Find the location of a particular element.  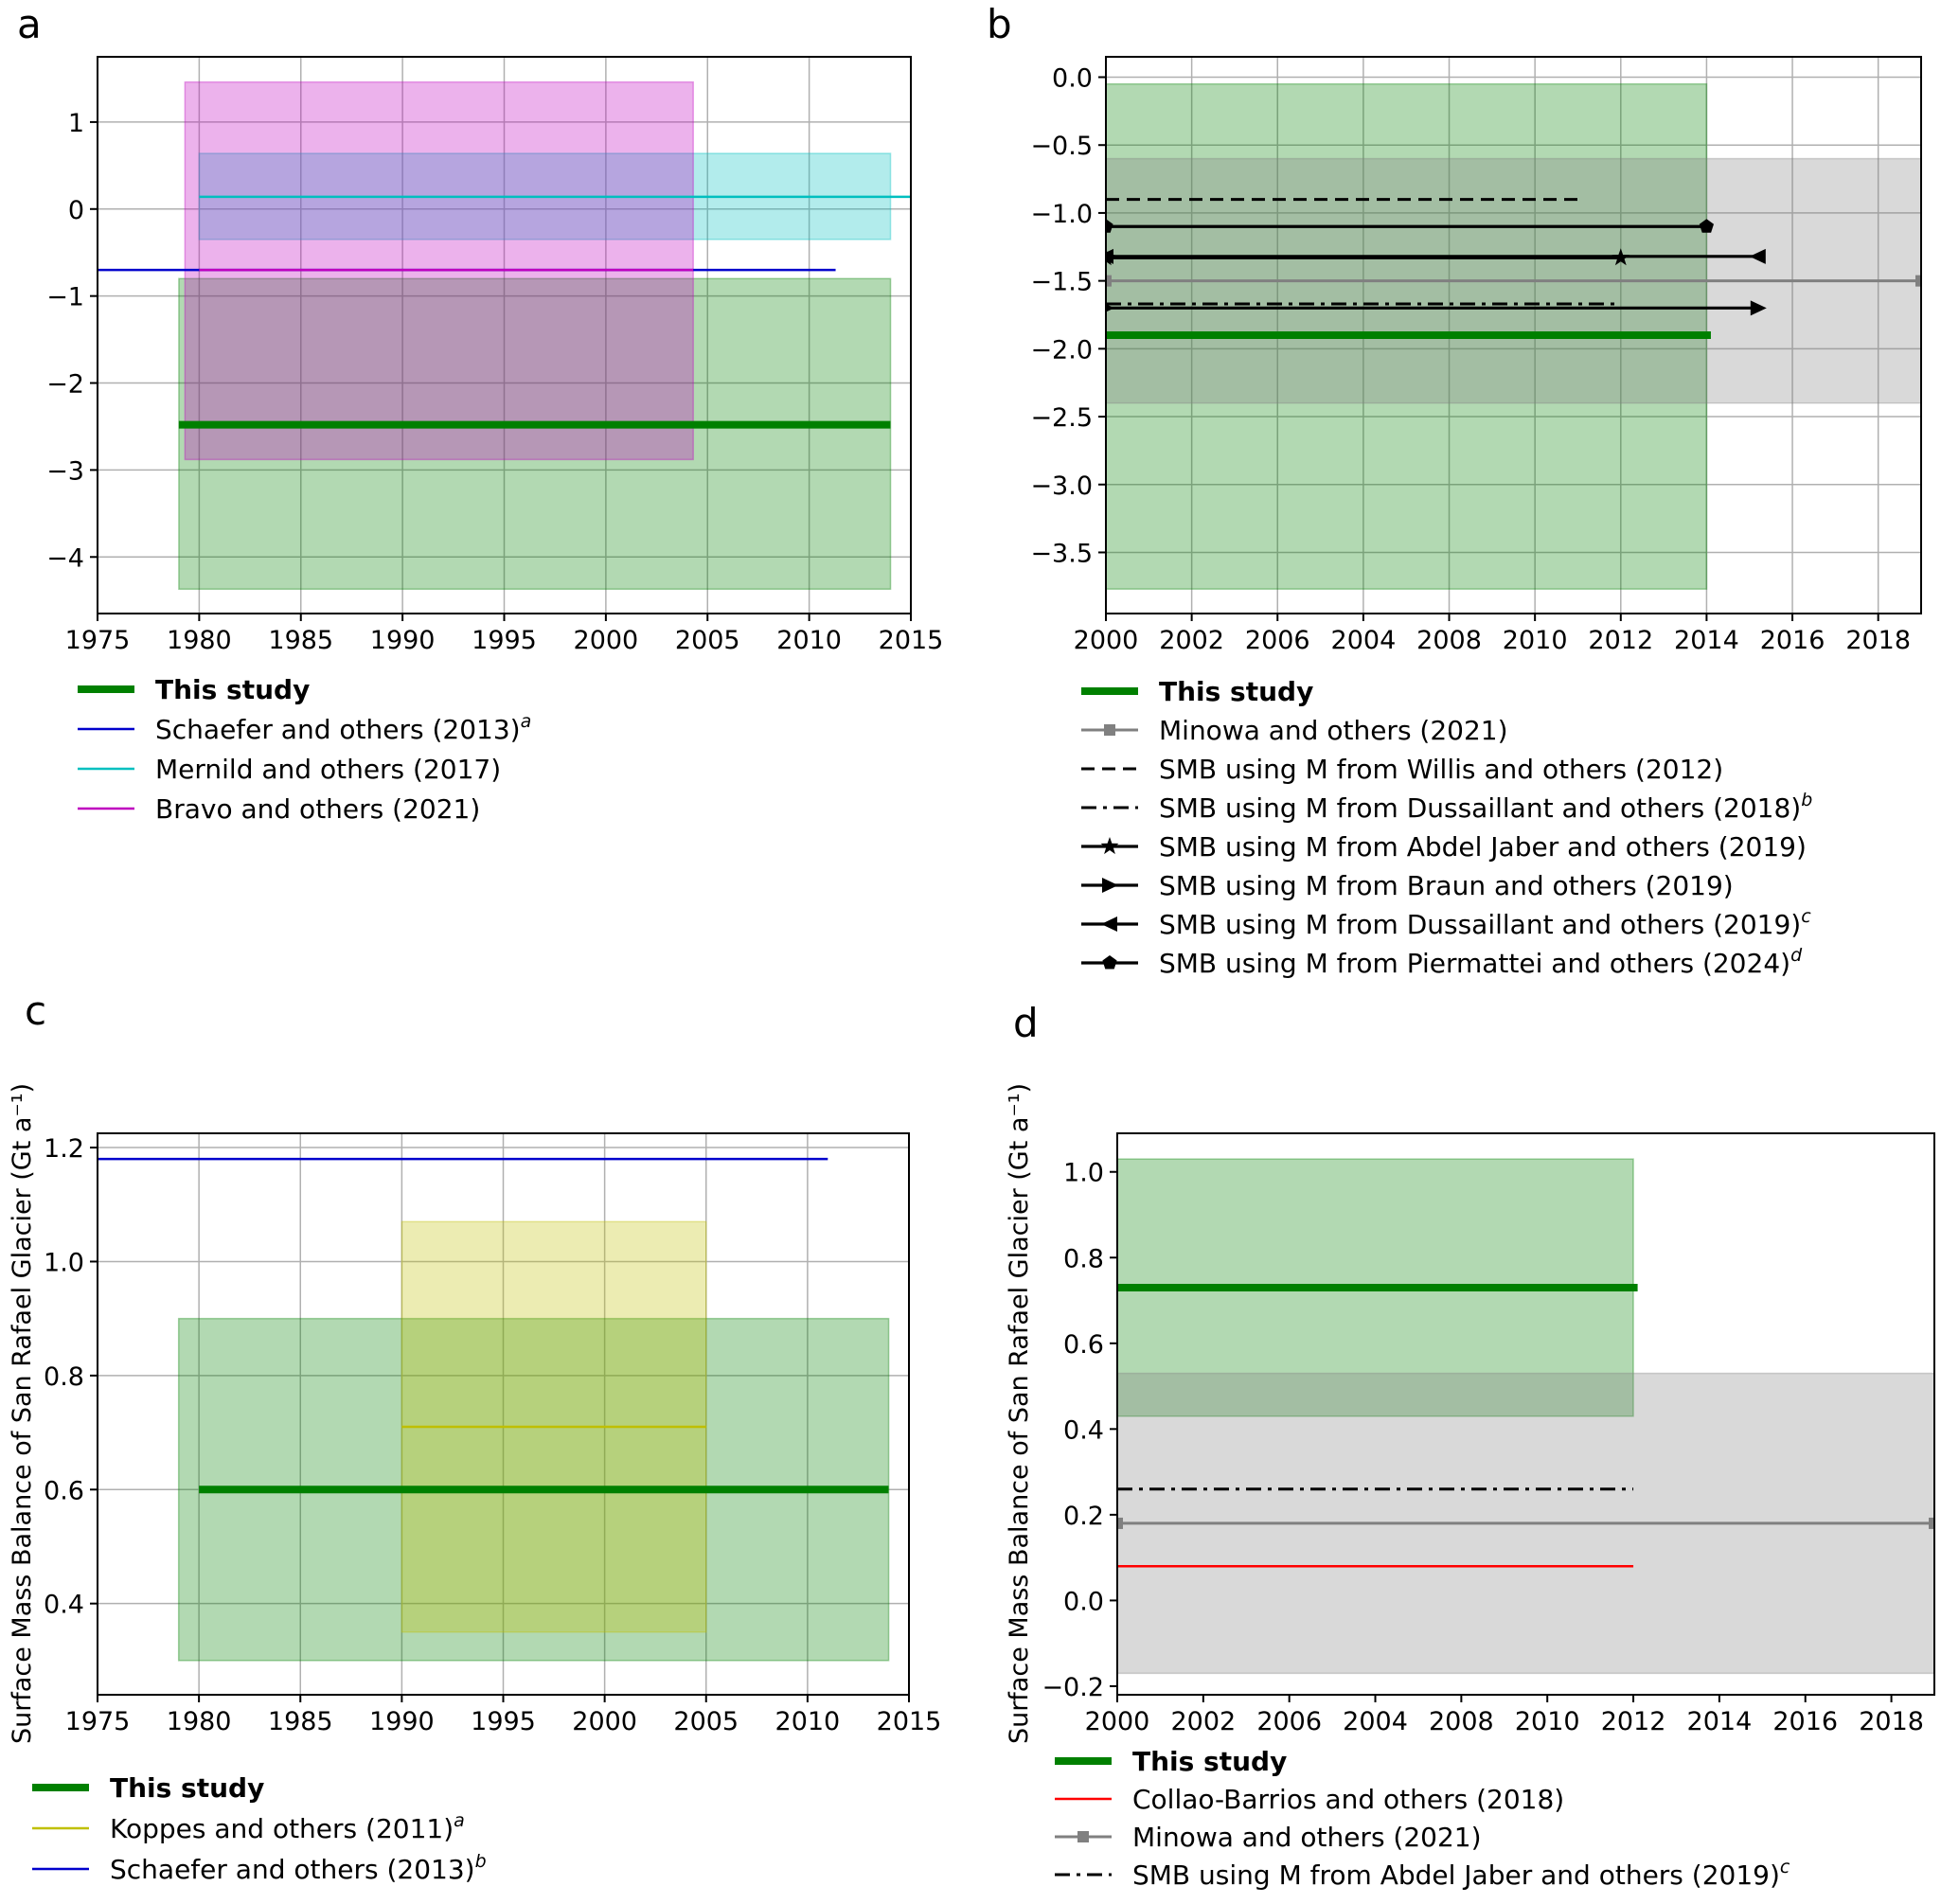

axes-frame is located at coordinates (1513, 335).